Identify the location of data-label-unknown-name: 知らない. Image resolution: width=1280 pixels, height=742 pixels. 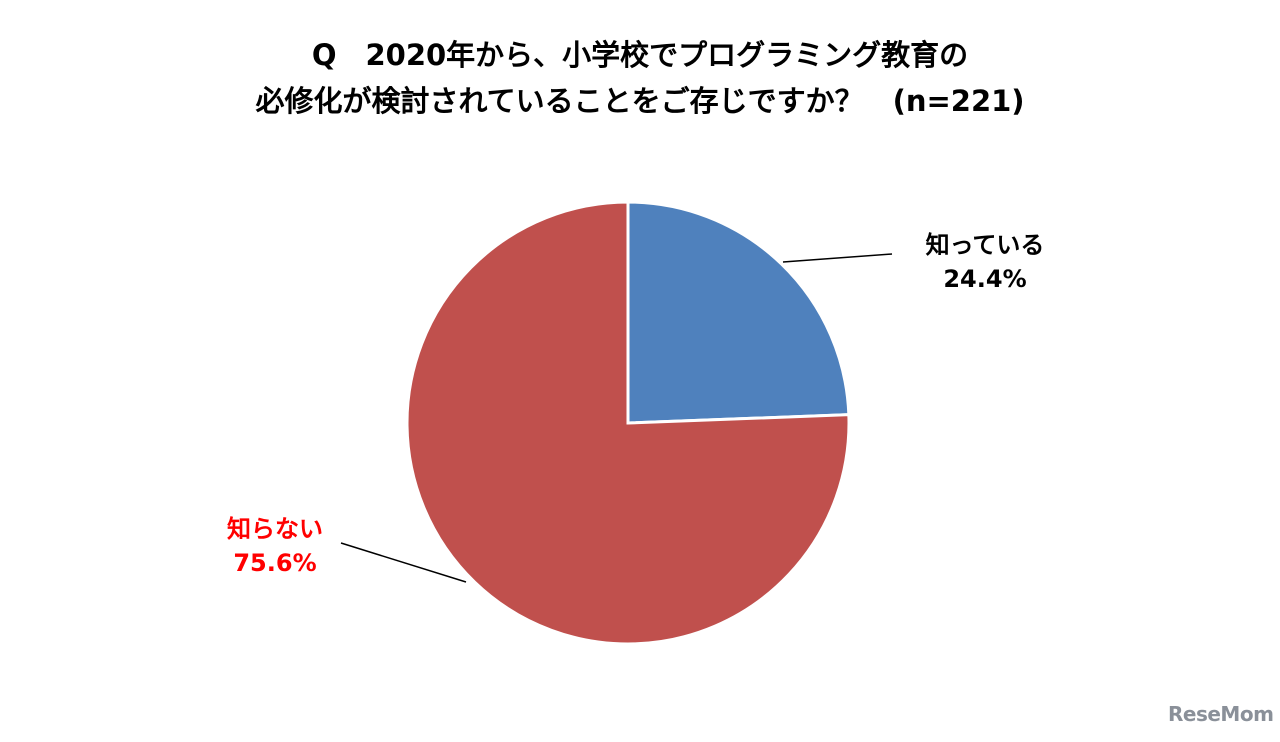
(275, 529).